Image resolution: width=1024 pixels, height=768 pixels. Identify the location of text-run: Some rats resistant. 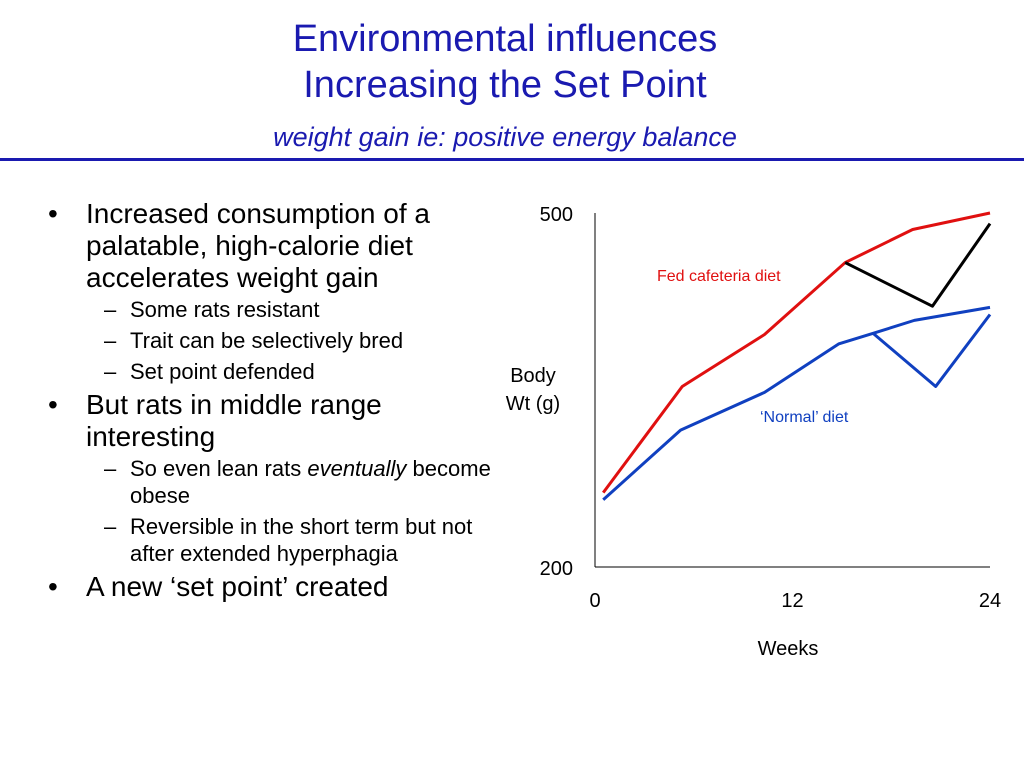
(225, 309).